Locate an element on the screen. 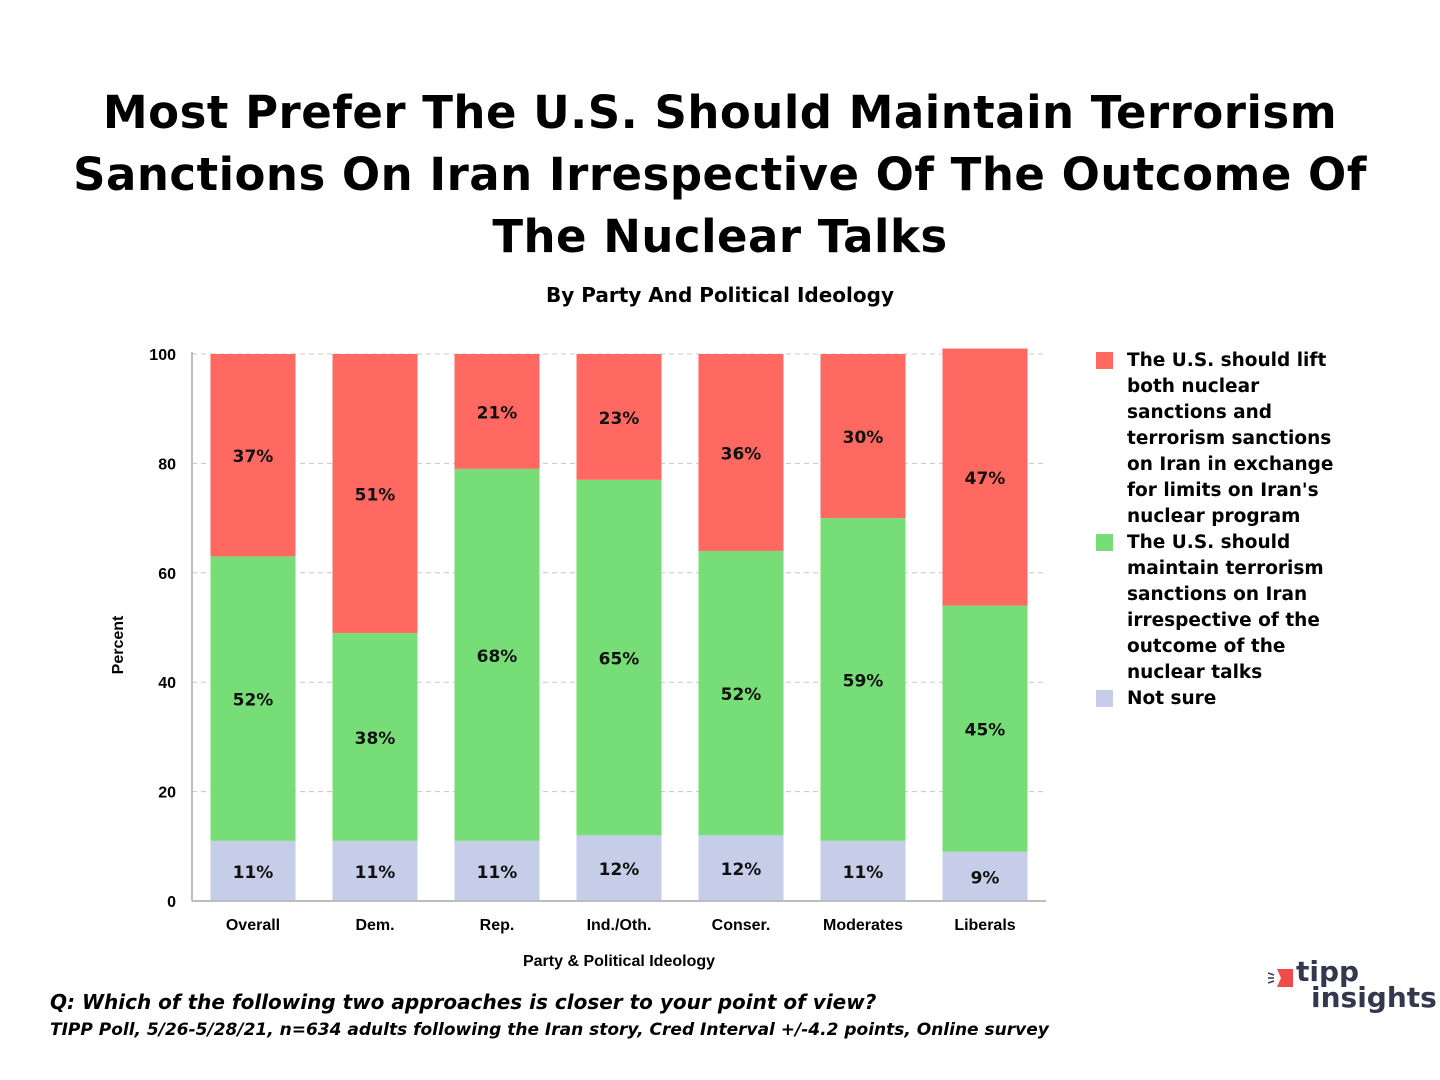 This screenshot has width=1440, height=1080. x-tick-label: Ind./Oth. is located at coordinates (619, 925).